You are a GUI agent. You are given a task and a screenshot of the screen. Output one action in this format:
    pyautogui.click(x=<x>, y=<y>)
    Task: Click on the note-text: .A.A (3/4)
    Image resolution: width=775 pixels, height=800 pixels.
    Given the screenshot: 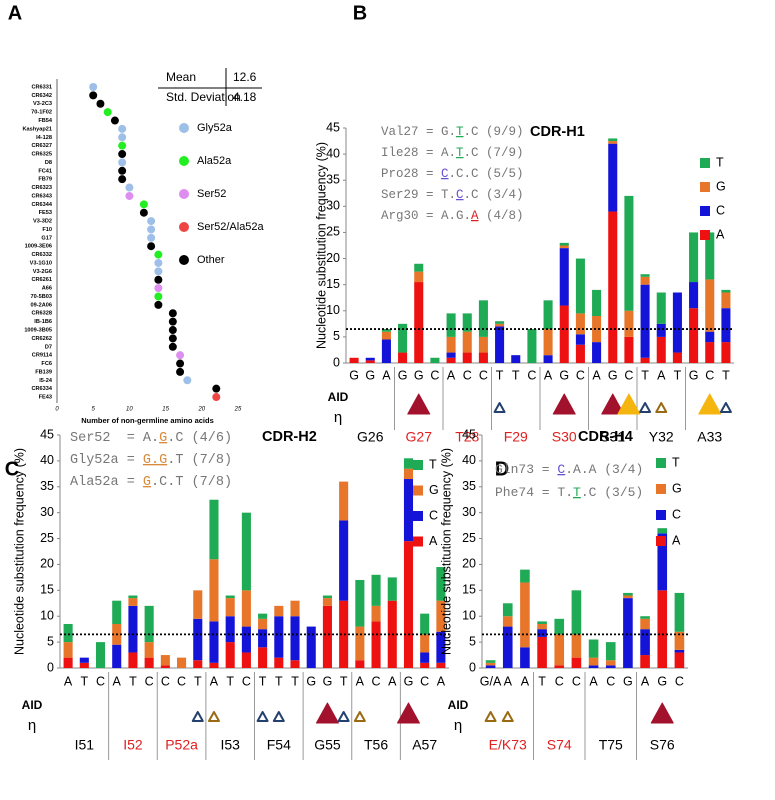 What is the action you would take?
    pyautogui.click(x=604, y=469)
    